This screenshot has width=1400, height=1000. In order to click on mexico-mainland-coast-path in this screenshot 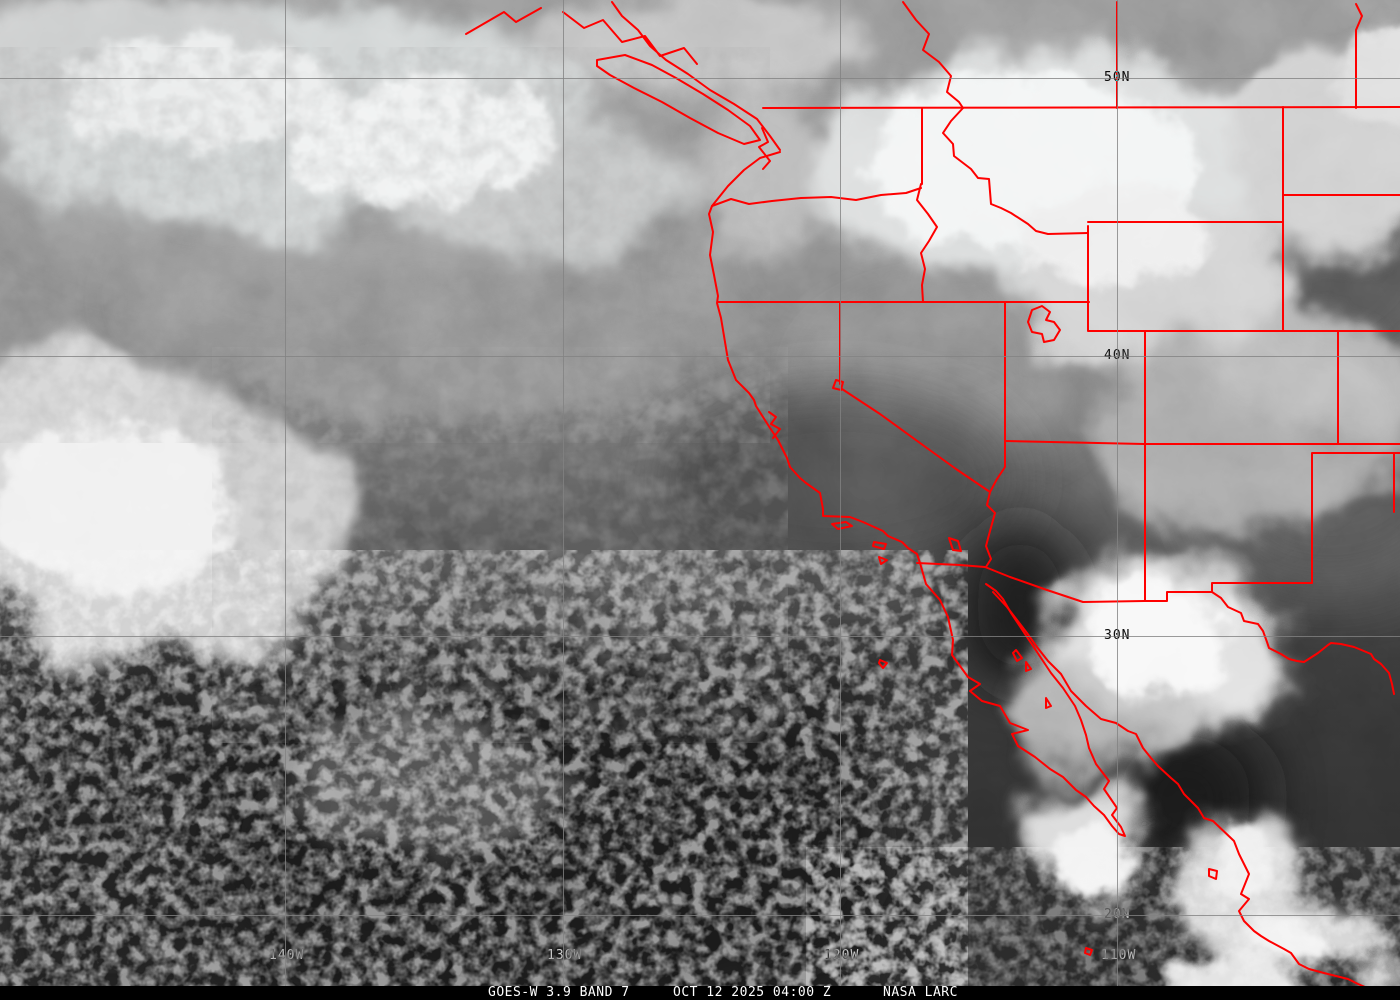, I will do `click(1182, 791)`.